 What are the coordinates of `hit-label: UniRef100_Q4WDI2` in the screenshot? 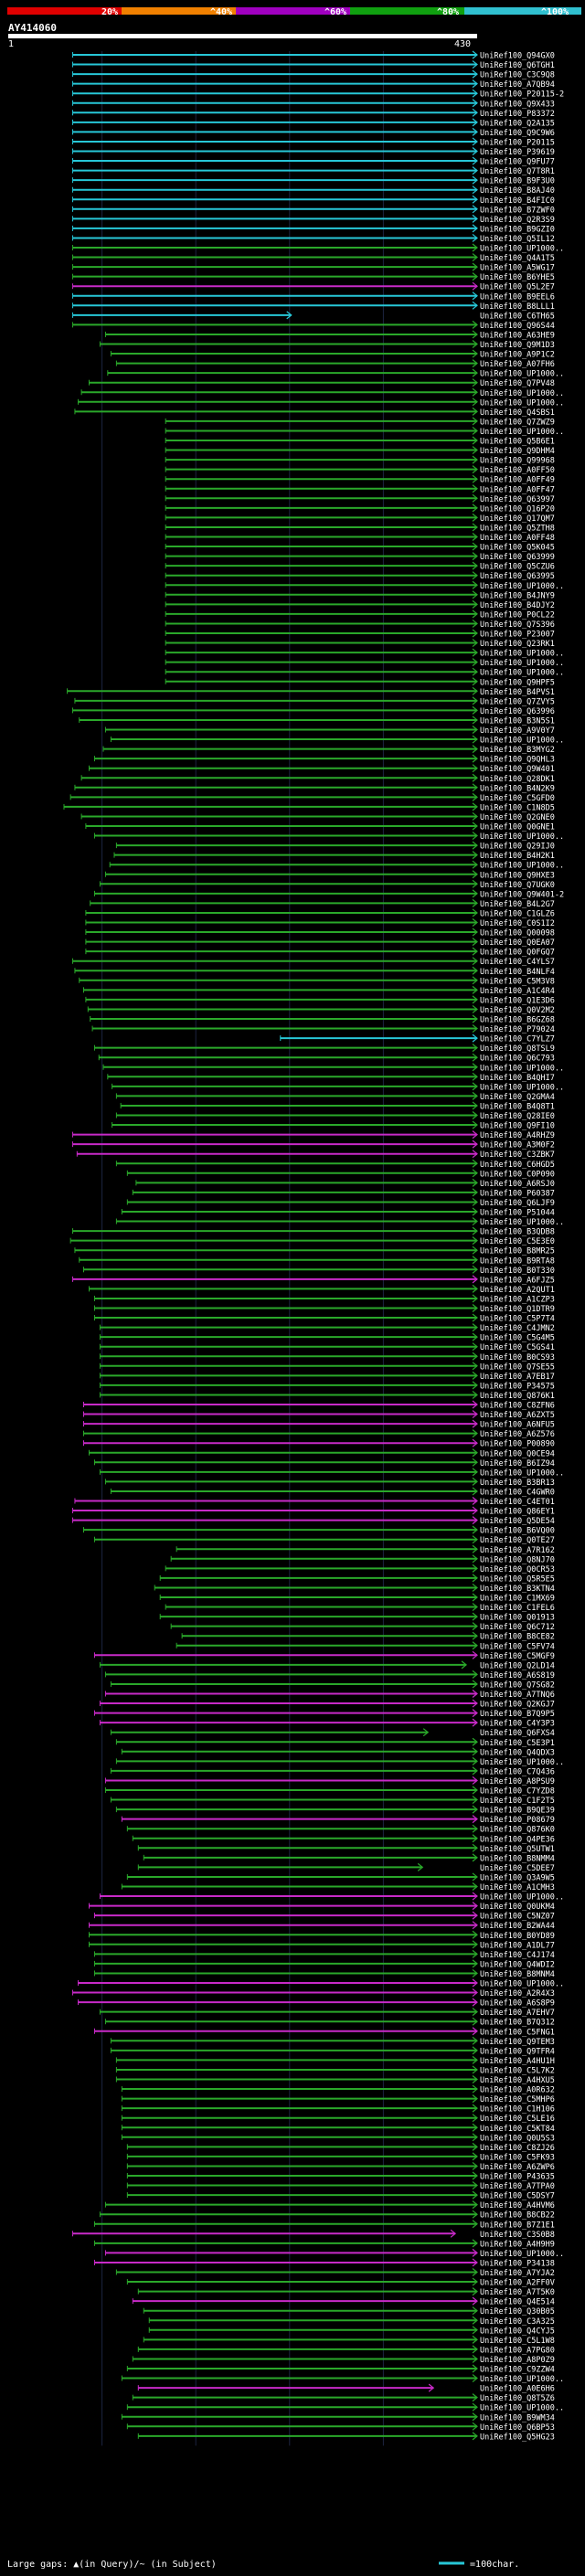 It's located at (517, 1964).